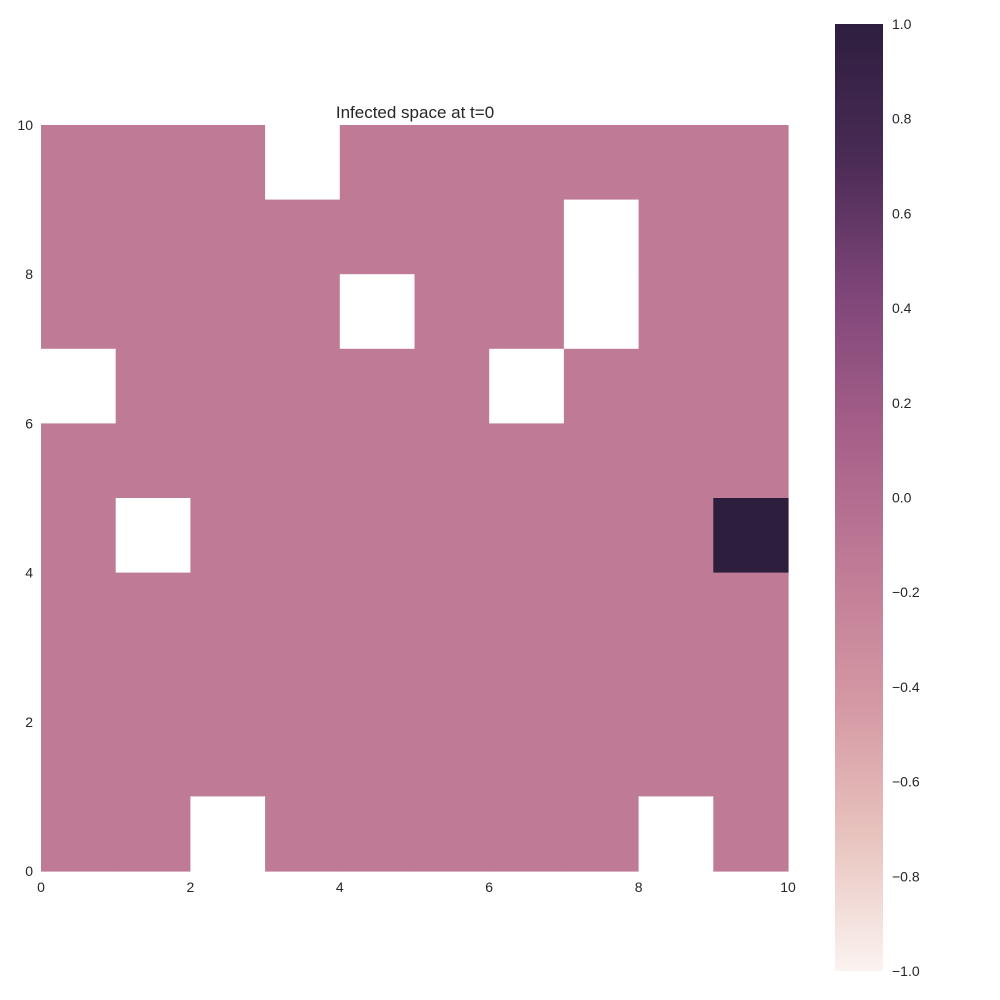  What do you see at coordinates (527, 759) in the screenshot?
I see `heatmap-cell-r8-c6` at bounding box center [527, 759].